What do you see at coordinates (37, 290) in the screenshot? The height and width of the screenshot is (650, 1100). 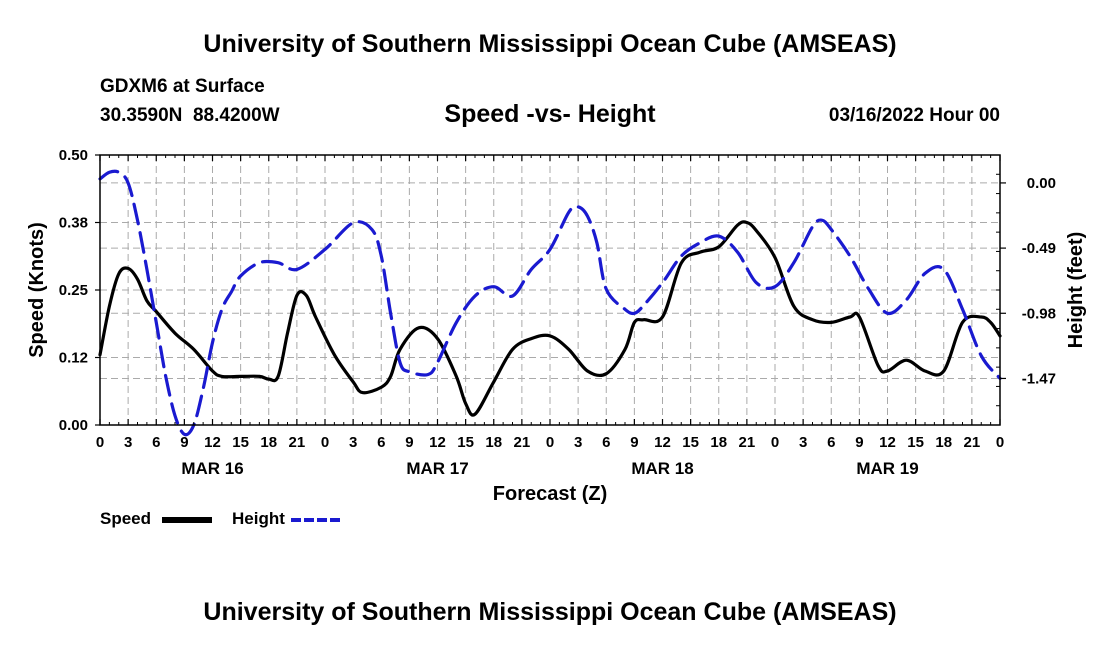 I see `y-axis-label: Speed (Knots)` at bounding box center [37, 290].